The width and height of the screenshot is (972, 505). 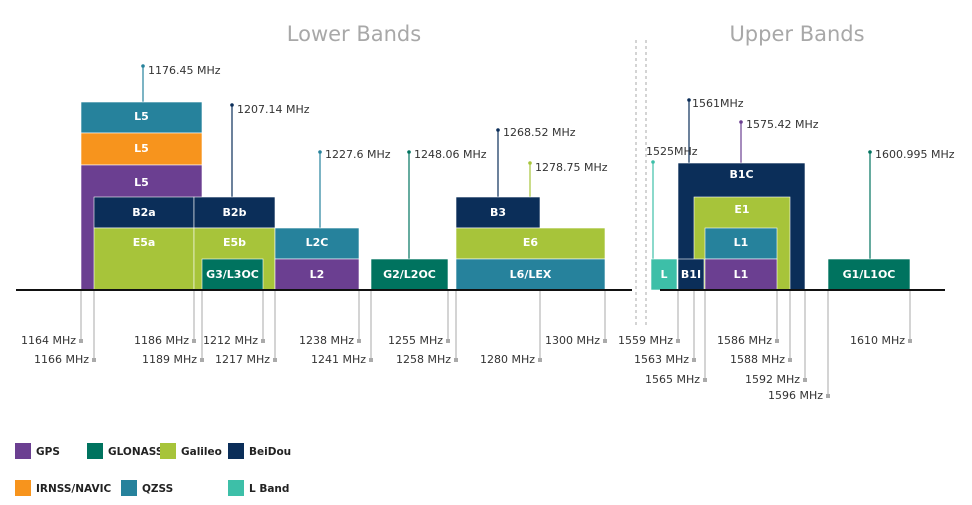 What do you see at coordinates (409, 274) in the screenshot?
I see `band-label: G2/L2OC` at bounding box center [409, 274].